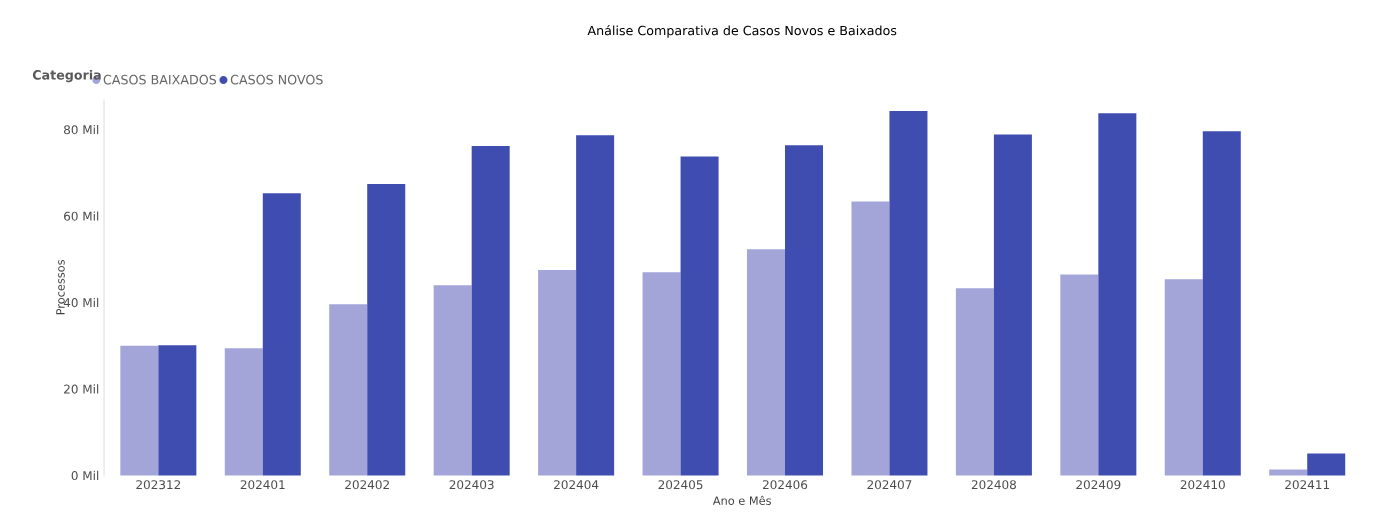 The width and height of the screenshot is (1383, 525). What do you see at coordinates (576, 484) in the screenshot?
I see `x-tick-label: 202404` at bounding box center [576, 484].